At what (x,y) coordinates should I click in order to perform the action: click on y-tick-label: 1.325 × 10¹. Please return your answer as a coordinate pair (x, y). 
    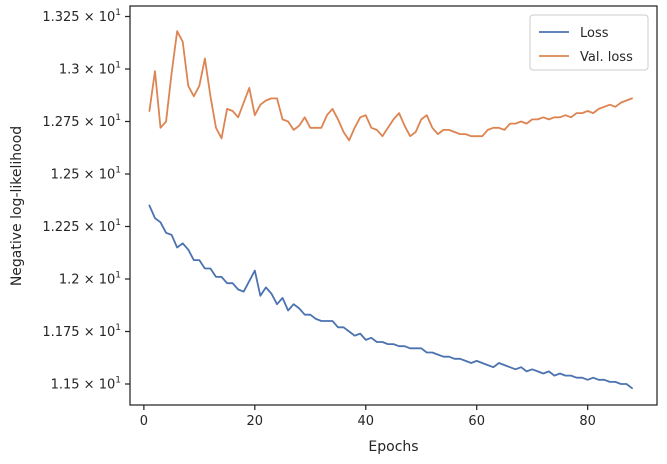
    Looking at the image, I should click on (81, 16).